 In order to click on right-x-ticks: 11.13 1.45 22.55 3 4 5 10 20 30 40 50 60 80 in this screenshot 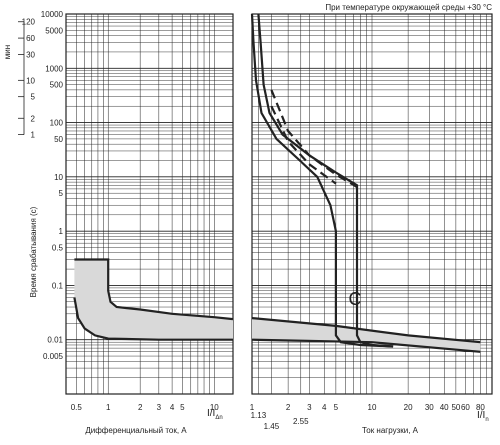, I will do `click(368, 417)`.